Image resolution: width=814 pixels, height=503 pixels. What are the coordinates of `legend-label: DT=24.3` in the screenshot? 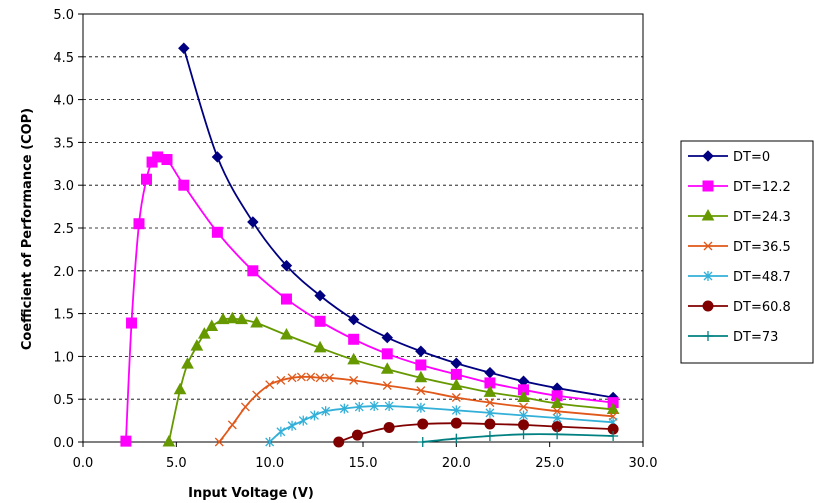 It's located at (762, 217).